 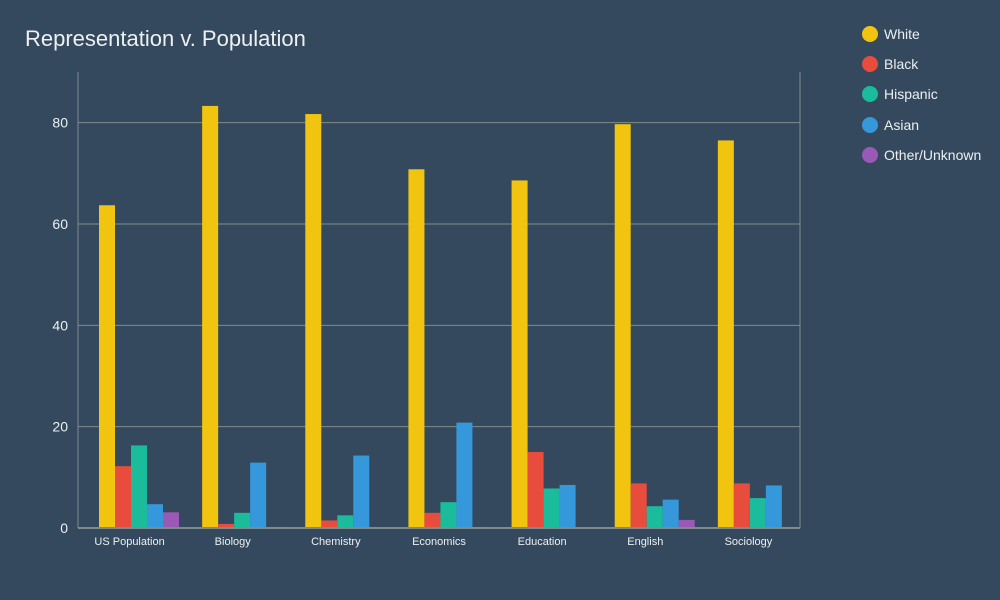 What do you see at coordinates (64, 528) in the screenshot?
I see `y-tick-label: 0` at bounding box center [64, 528].